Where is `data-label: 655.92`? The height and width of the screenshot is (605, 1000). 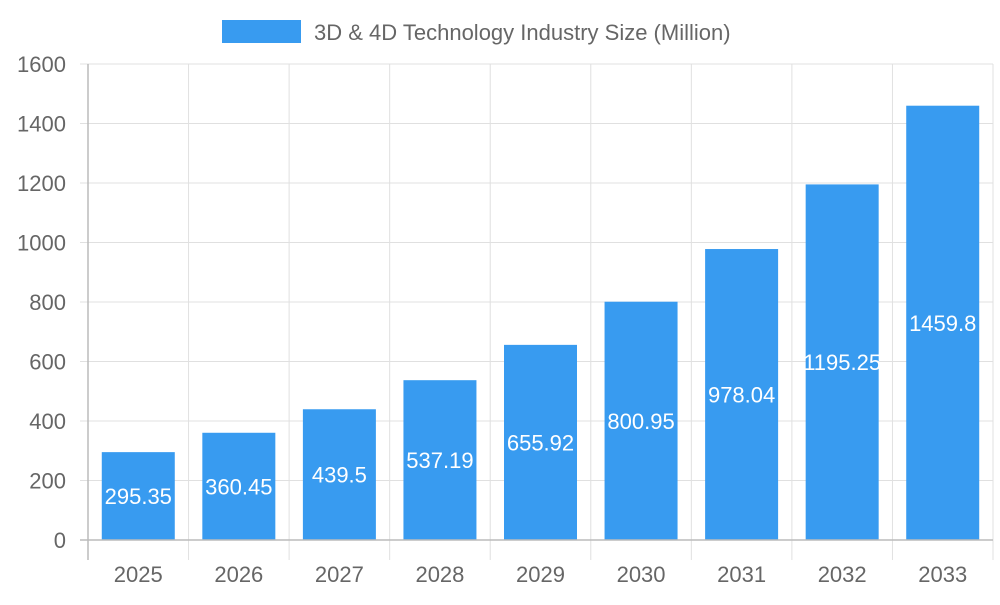
data-label: 655.92 is located at coordinates (540, 442).